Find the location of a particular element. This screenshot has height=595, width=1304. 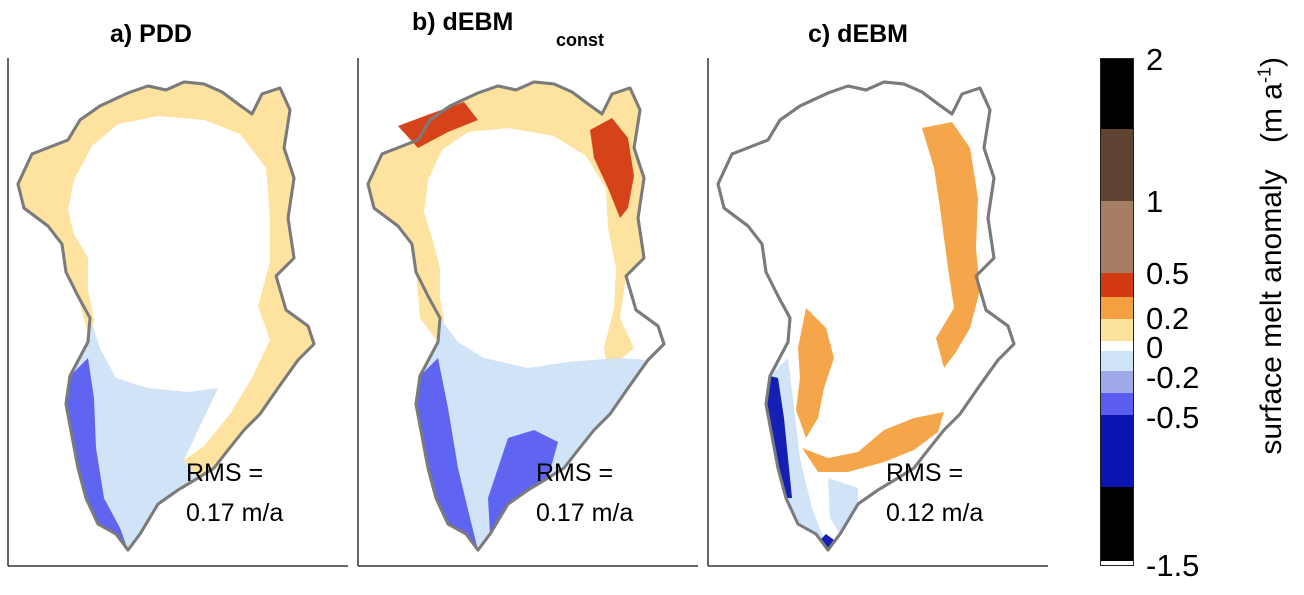

panel-b-title: b) dEBM is located at coordinates (463, 22).